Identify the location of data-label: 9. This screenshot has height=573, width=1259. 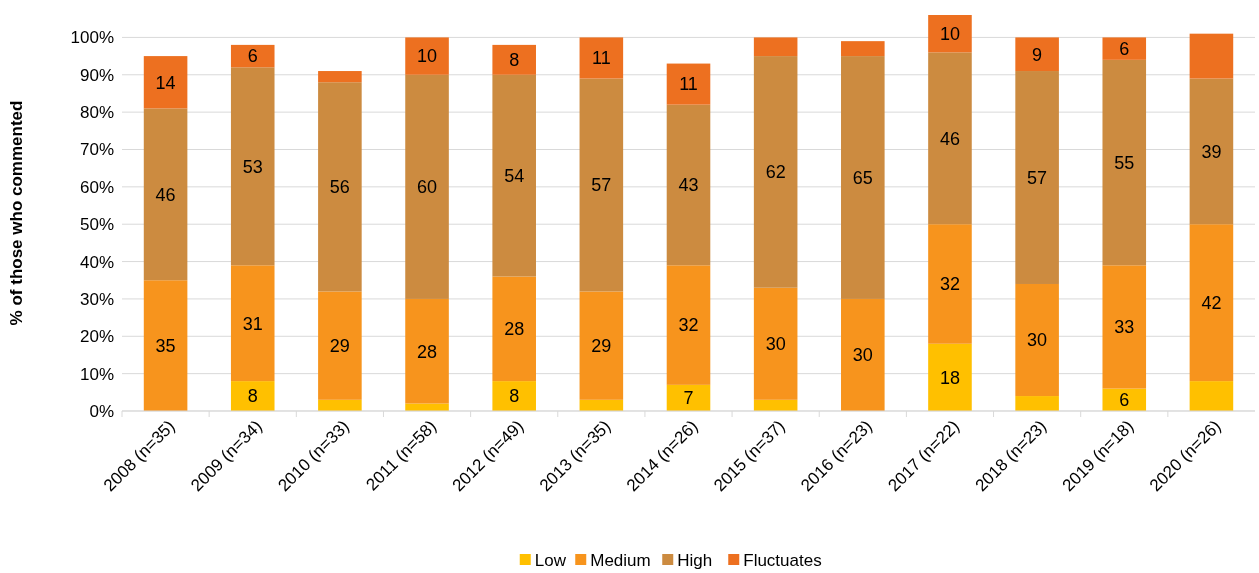
(1037, 54).